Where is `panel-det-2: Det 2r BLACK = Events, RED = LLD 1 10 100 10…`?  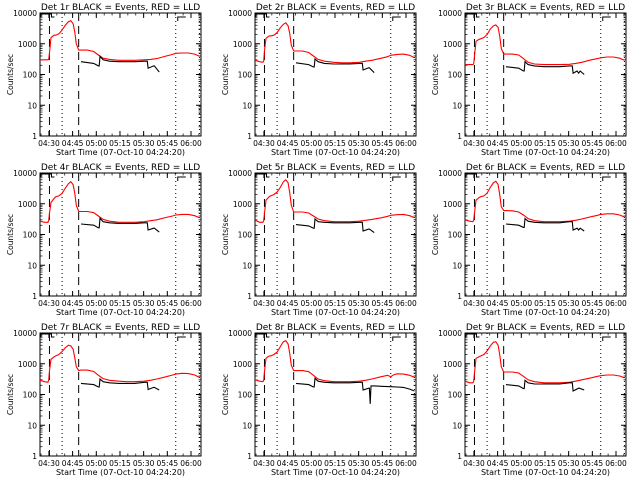
panel-det-2: Det 2r BLACK = Events, RED = LLD 1 10 100 10… is located at coordinates (319, 80).